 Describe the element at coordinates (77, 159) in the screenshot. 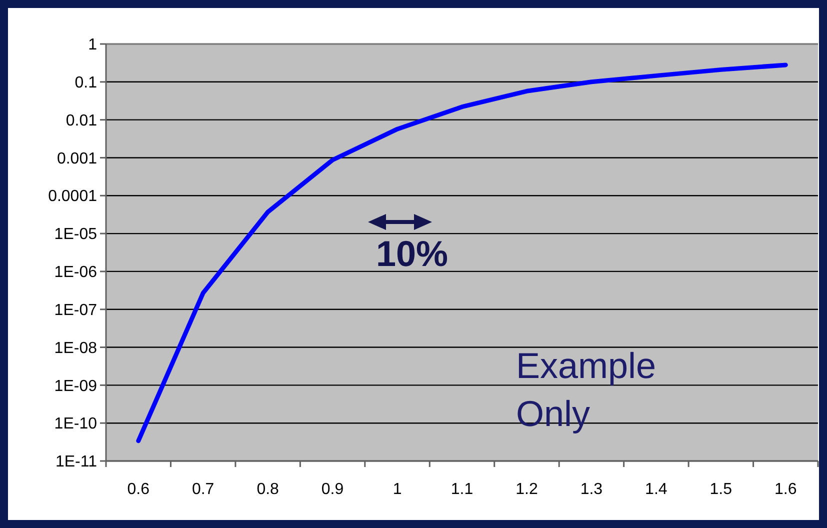

I see `y-tick-label: 0.001` at that location.